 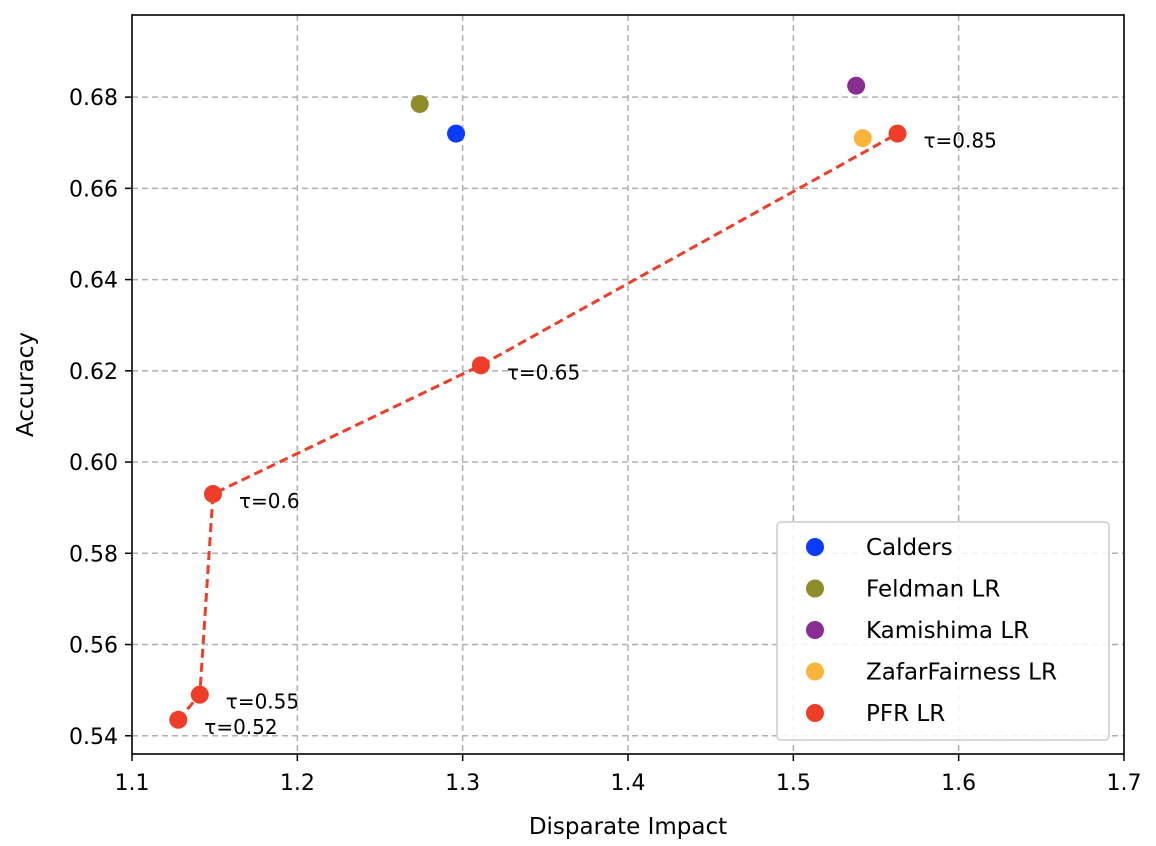 I want to click on tau-annotation: τ=0.85, so click(x=959, y=141).